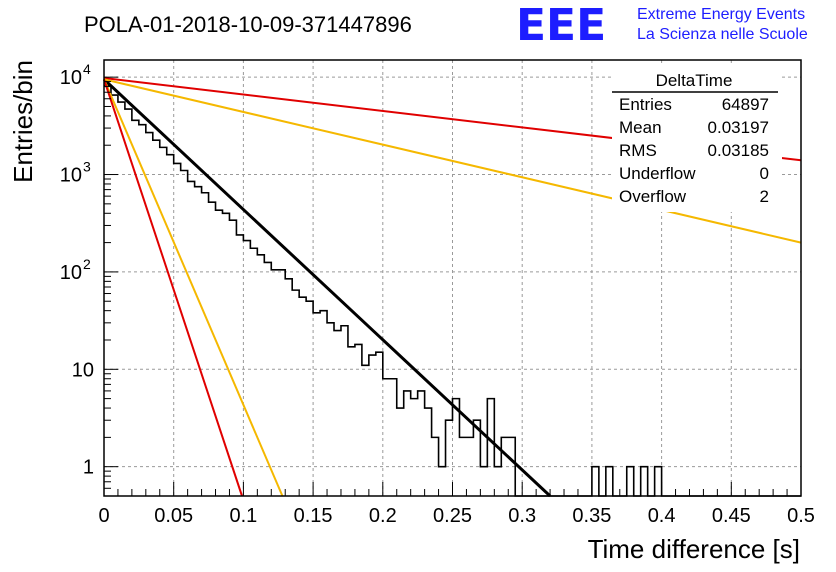 This screenshot has height=572, width=836. I want to click on x-tick-label: 0.1, so click(243, 516).